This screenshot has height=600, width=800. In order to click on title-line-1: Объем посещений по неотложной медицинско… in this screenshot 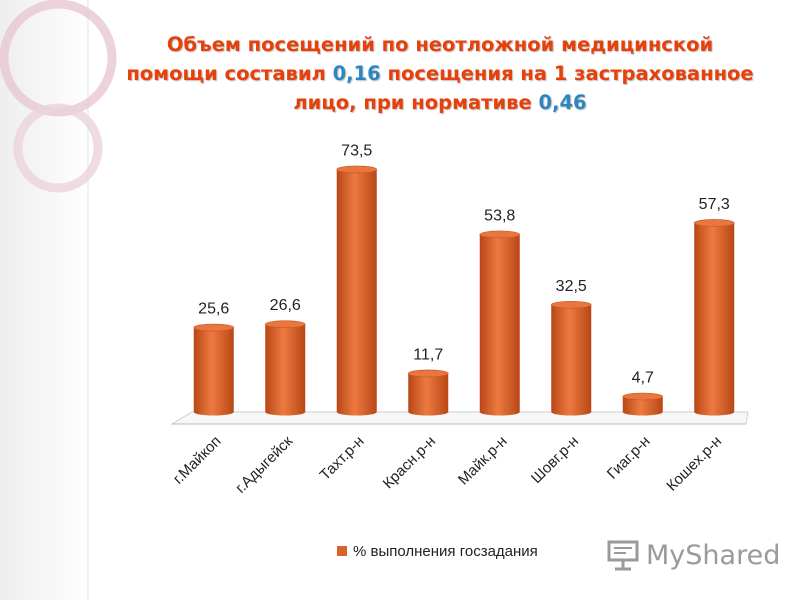, I will do `click(440, 44)`.